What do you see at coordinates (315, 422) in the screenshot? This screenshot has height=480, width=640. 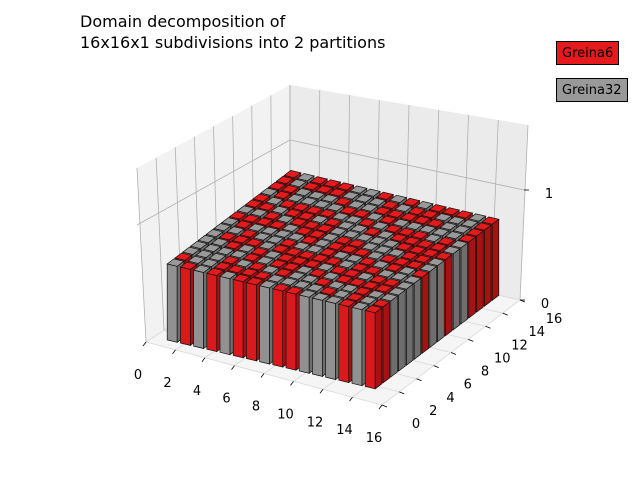 I see `x-tick-label-6: 12` at bounding box center [315, 422].